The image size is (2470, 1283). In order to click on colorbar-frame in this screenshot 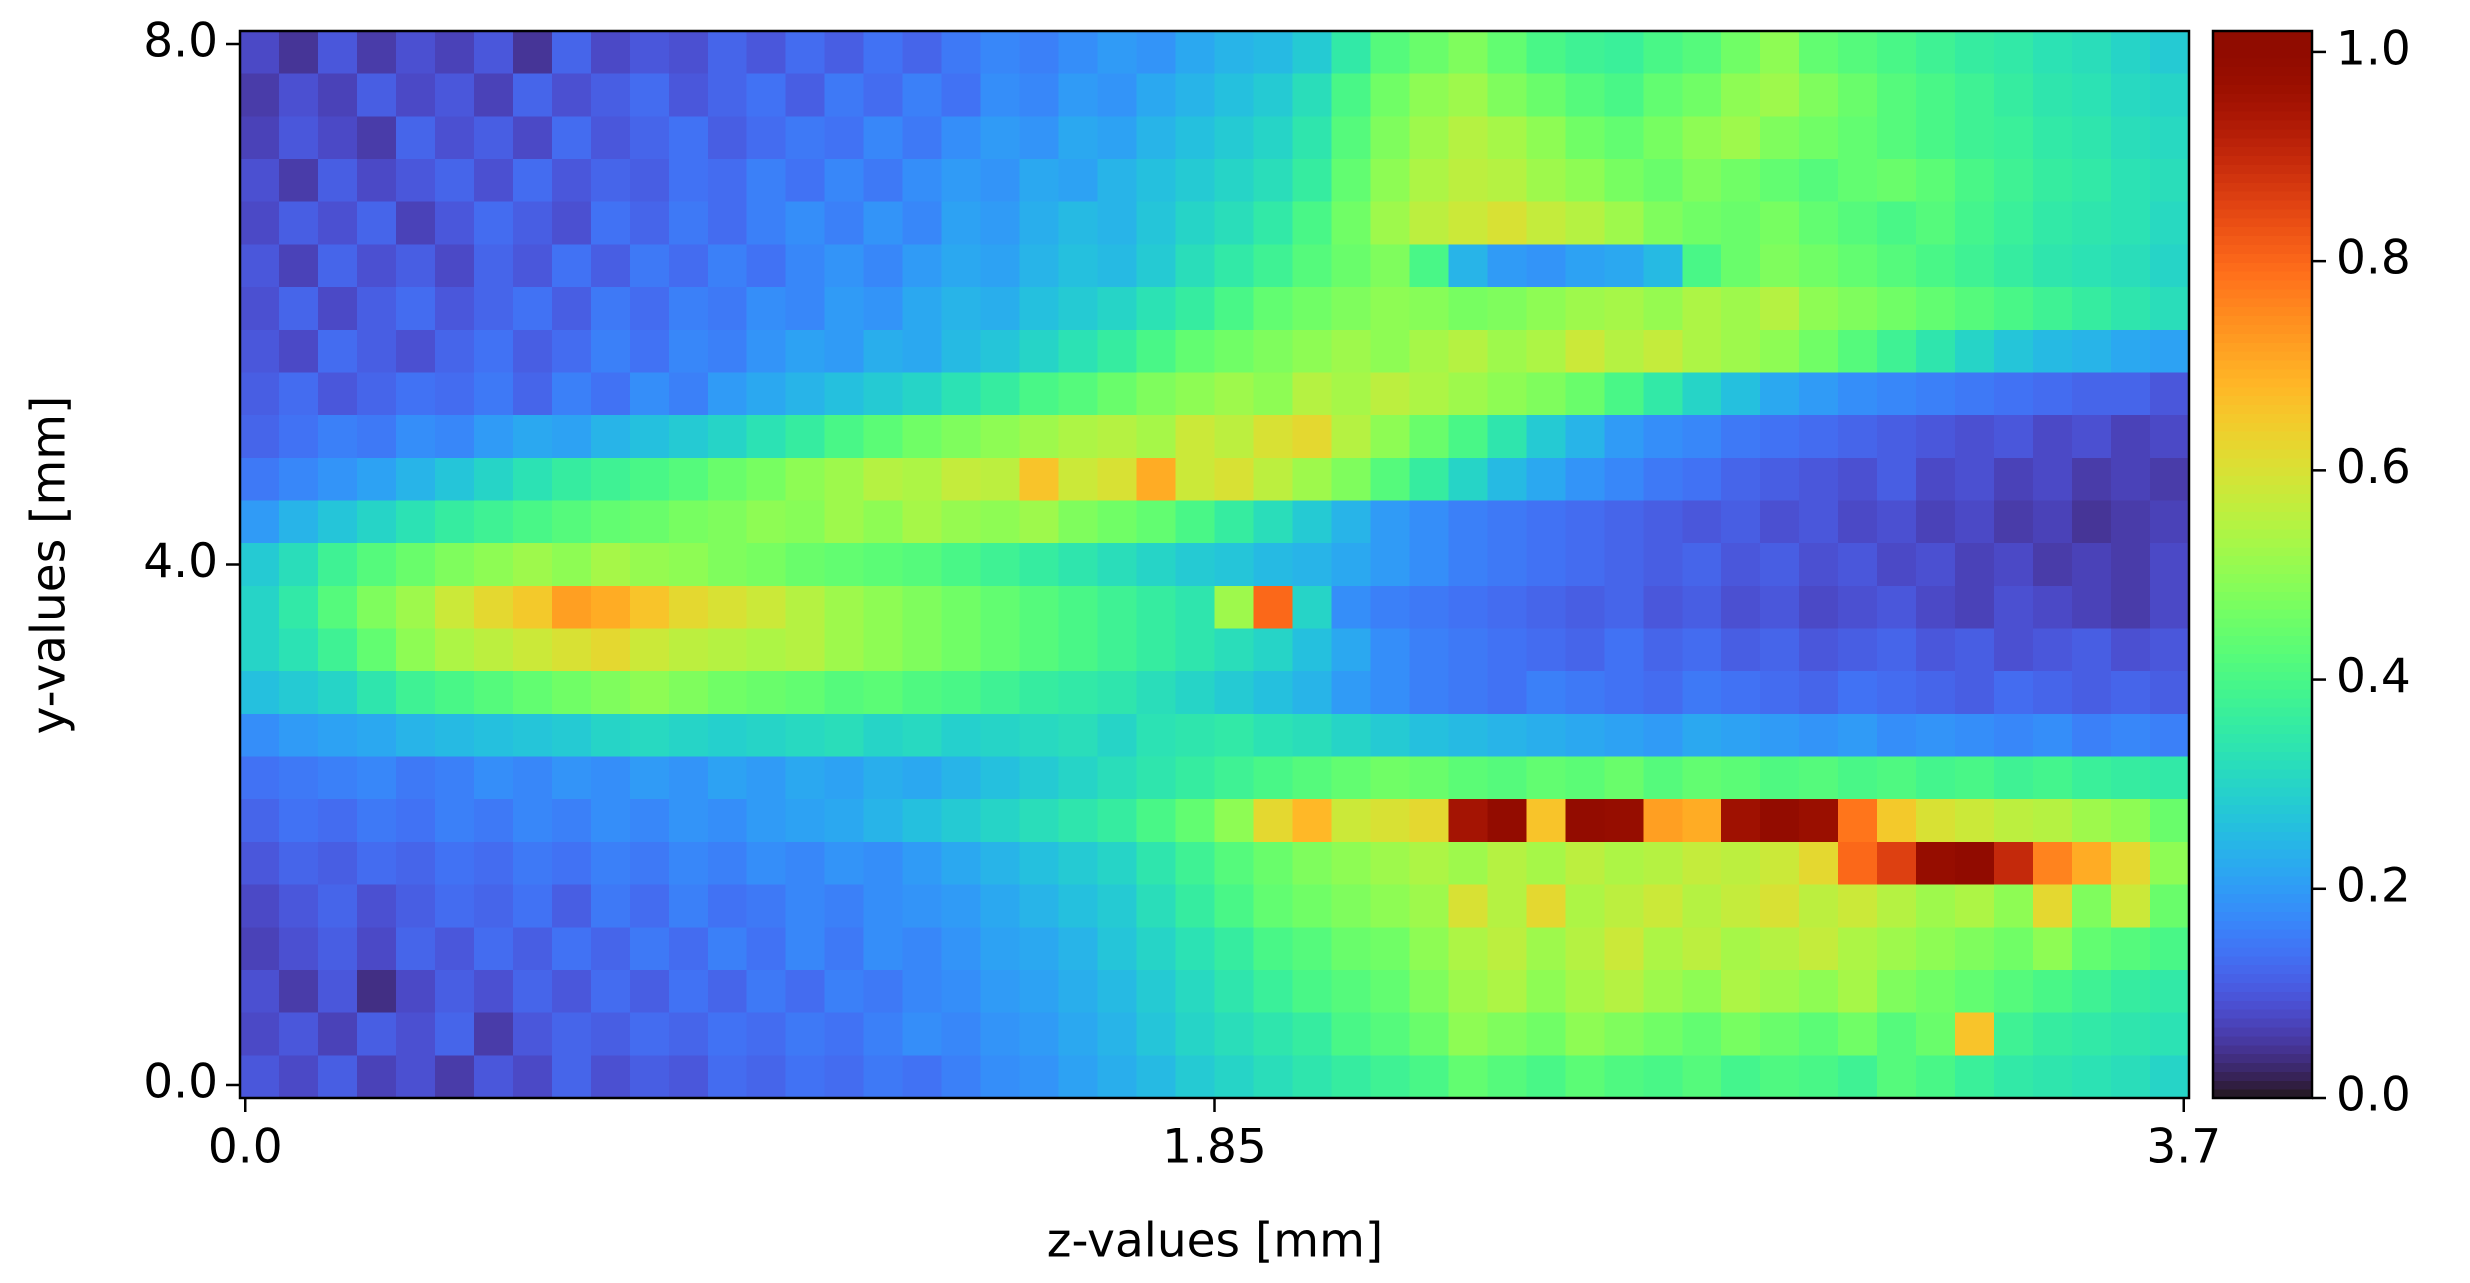, I will do `click(2262, 564)`.